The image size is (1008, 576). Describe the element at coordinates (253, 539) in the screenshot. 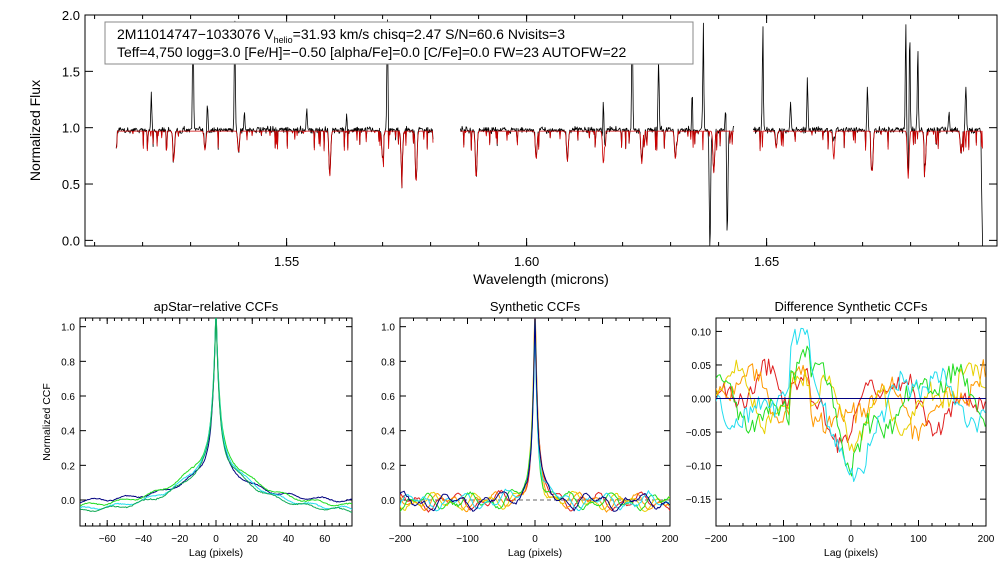

I see `x-tick-label: 20` at that location.